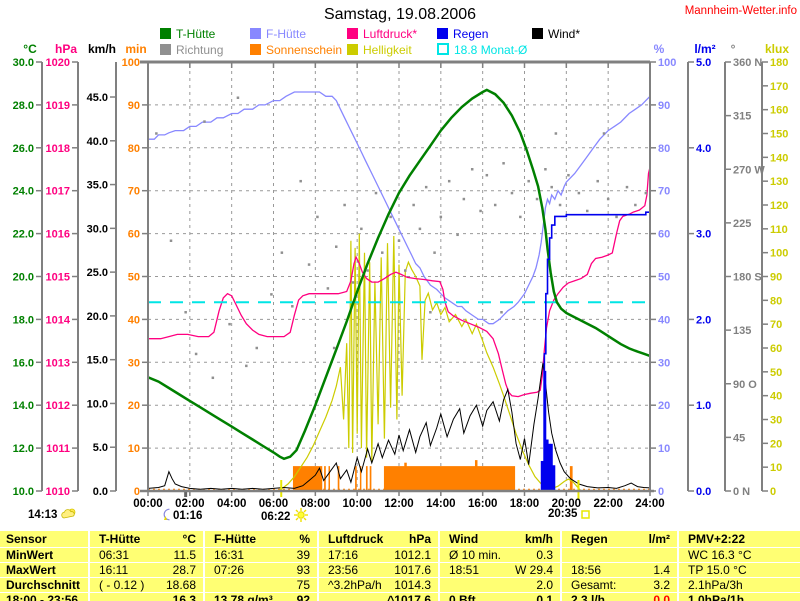  What do you see at coordinates (303, 585) in the screenshot?
I see `cell-value: 75` at bounding box center [303, 585].